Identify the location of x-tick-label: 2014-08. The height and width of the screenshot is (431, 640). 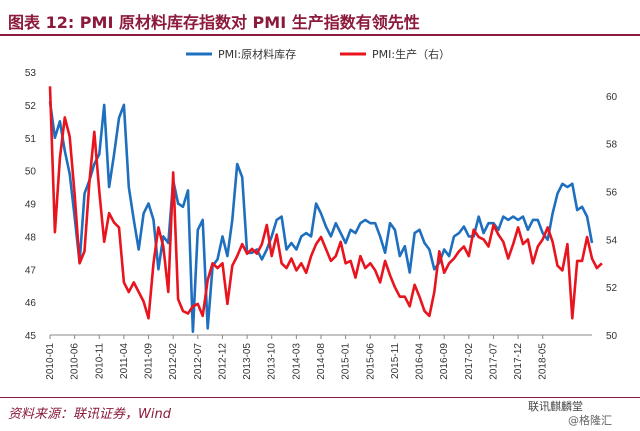
(321, 361).